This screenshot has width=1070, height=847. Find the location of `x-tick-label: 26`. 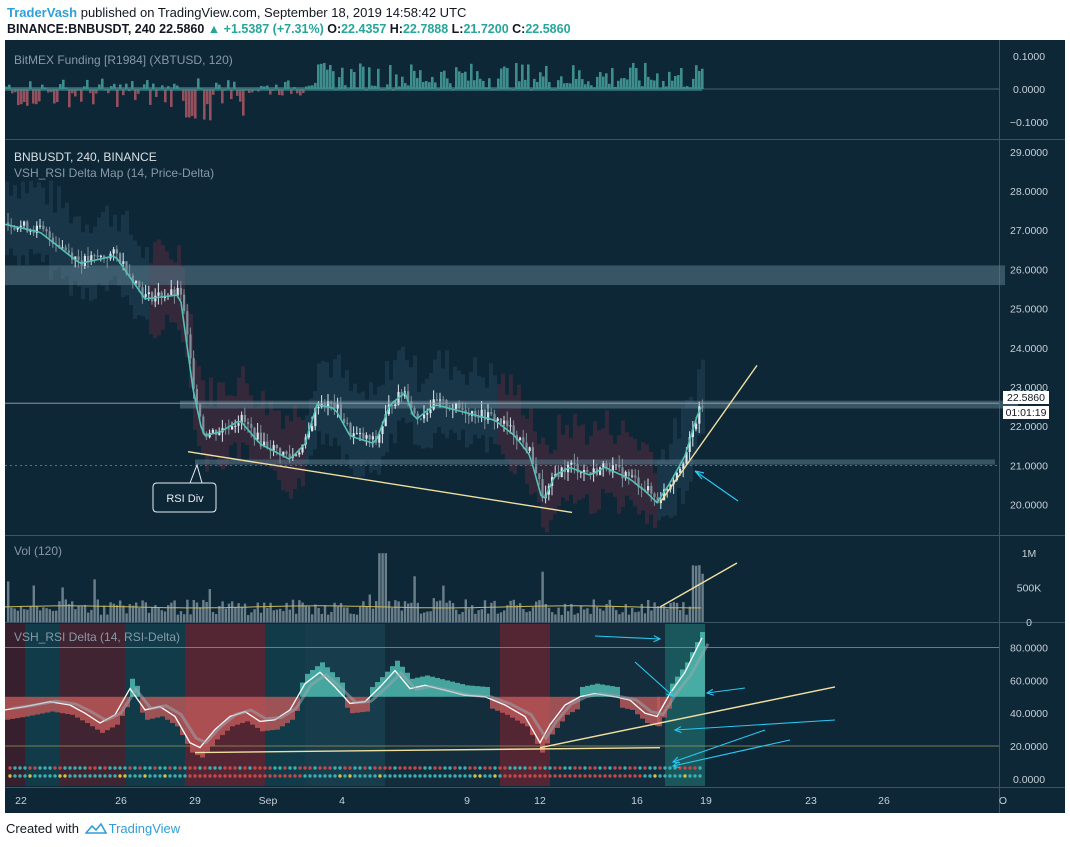

x-tick-label: 26 is located at coordinates (121, 801).